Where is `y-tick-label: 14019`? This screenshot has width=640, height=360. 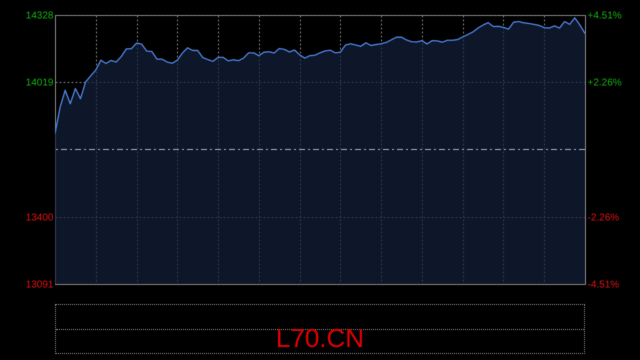
y-tick-label: 14019 is located at coordinates (40, 83).